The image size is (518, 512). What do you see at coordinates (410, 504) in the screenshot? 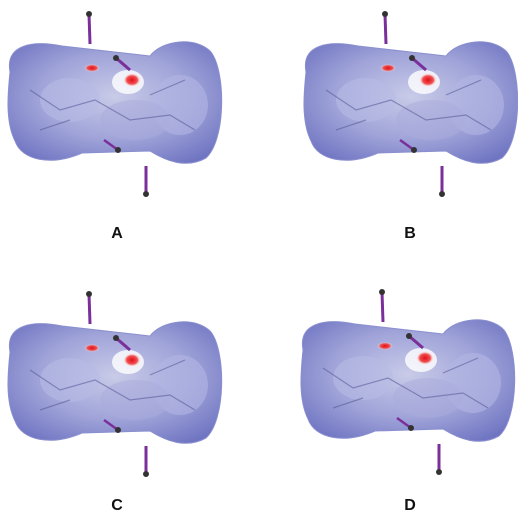
I see `panel-label: D` at bounding box center [410, 504].